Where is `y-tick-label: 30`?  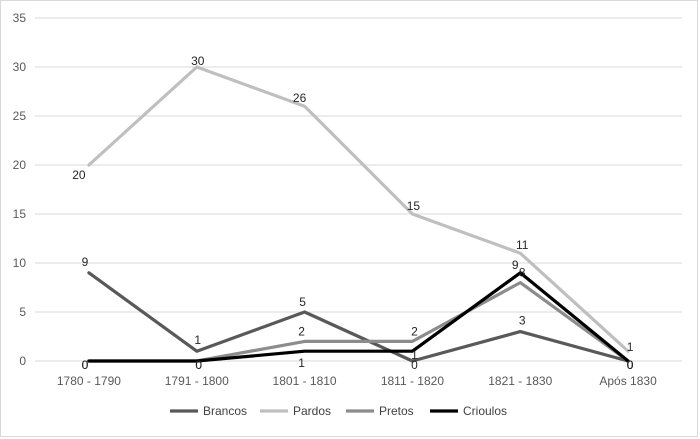 y-tick-label: 30 is located at coordinates (20, 67).